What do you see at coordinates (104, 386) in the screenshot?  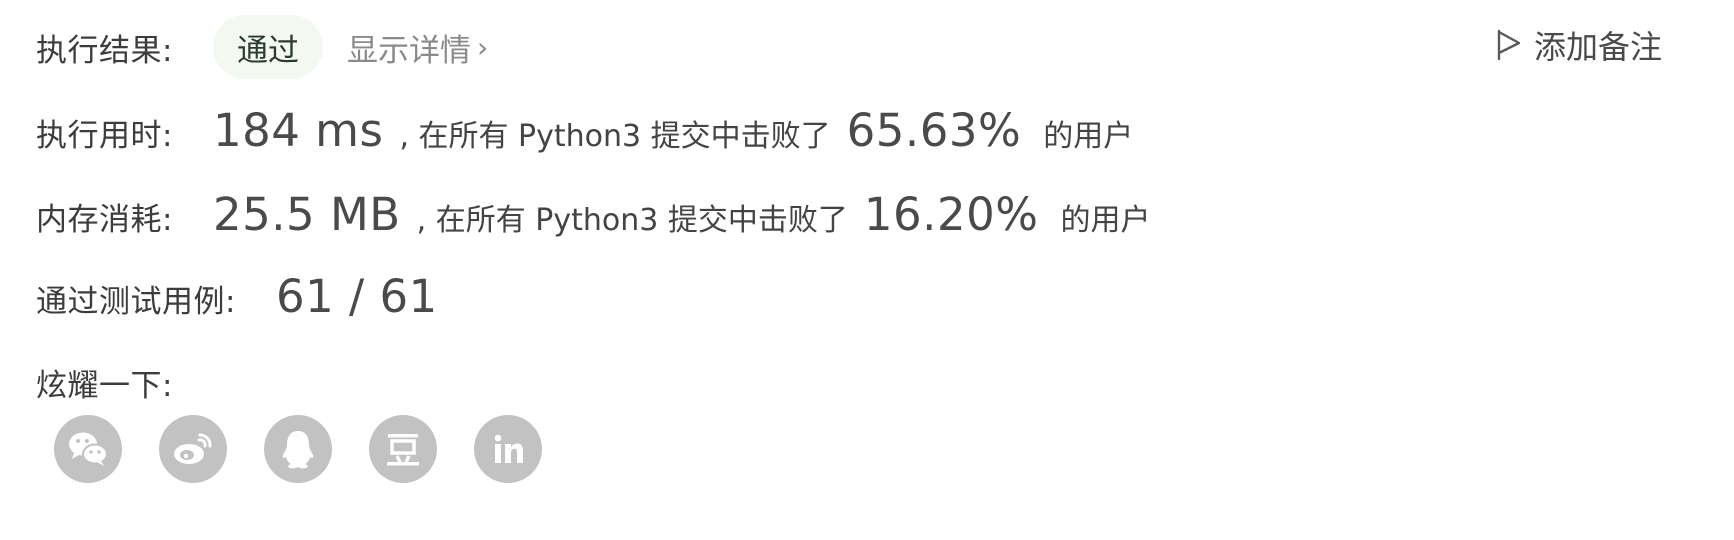 I see `share-label: 炫耀一下:` at bounding box center [104, 386].